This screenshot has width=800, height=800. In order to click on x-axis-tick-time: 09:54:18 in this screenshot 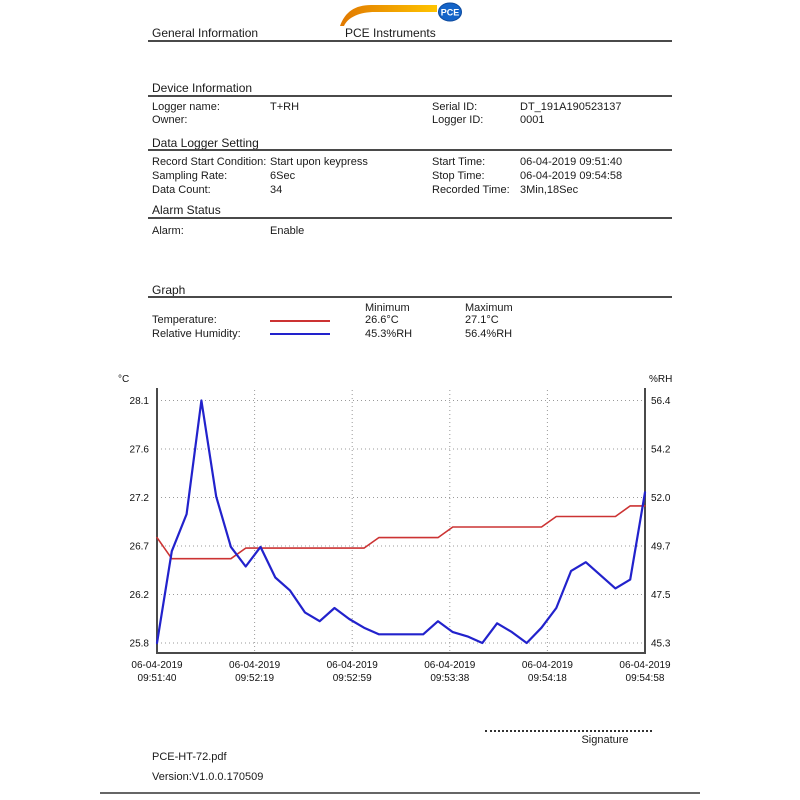, I will do `click(547, 678)`.